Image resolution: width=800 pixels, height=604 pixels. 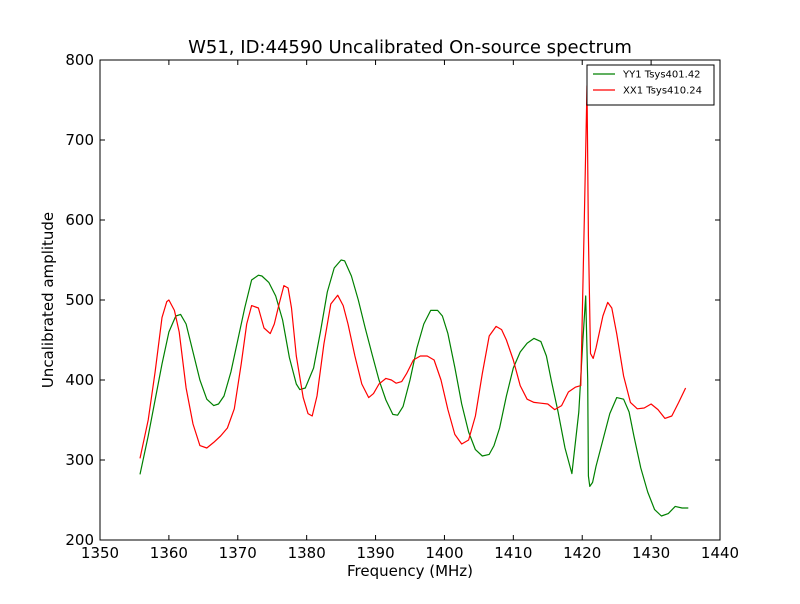 I want to click on x-tick-label: 1360, so click(x=169, y=553).